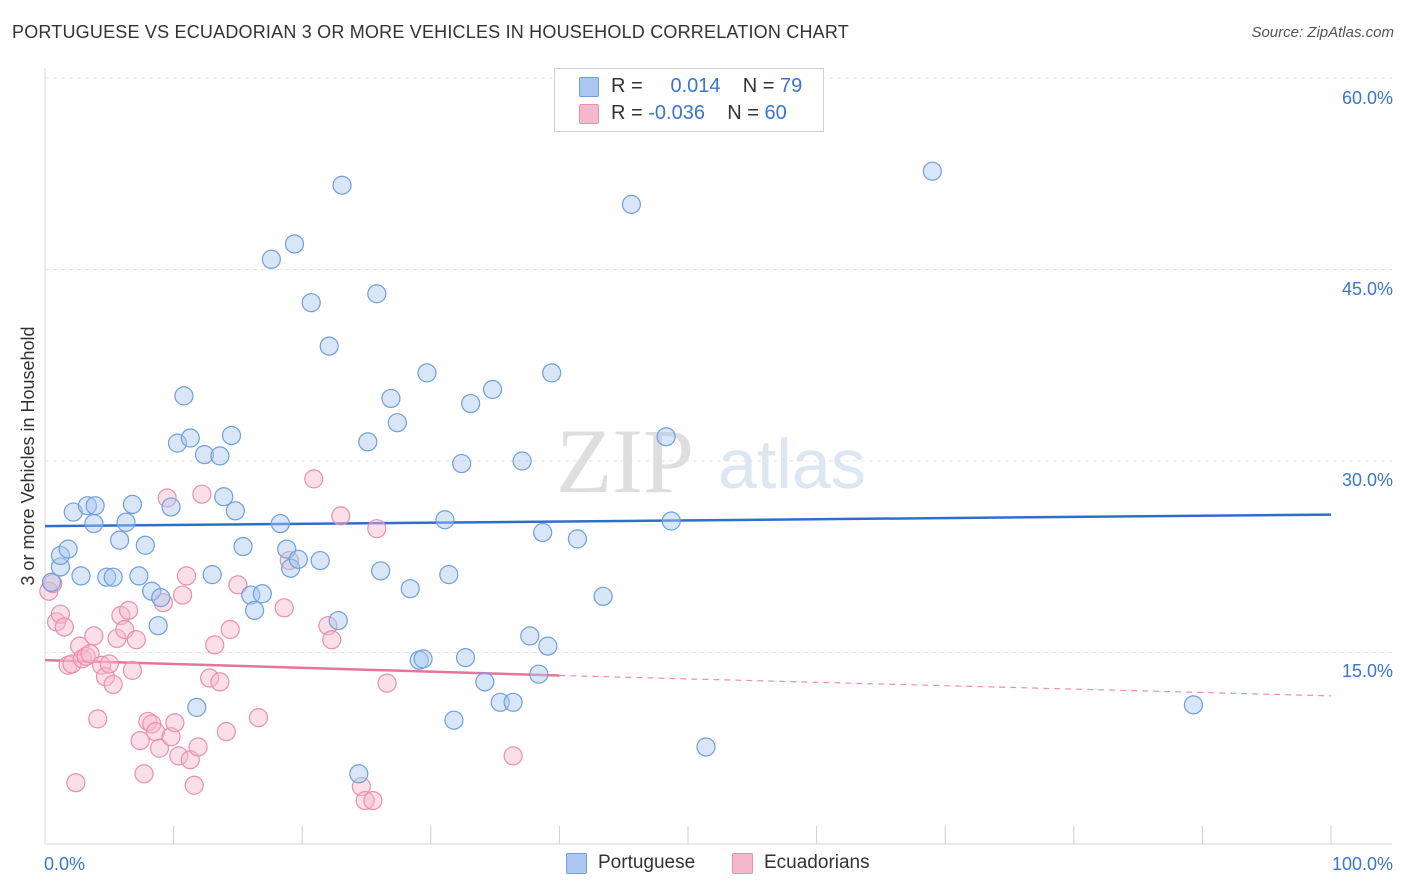 This screenshot has width=1406, height=892. I want to click on x-tick-labels: 0.0% 100.0%, so click(718, 864).